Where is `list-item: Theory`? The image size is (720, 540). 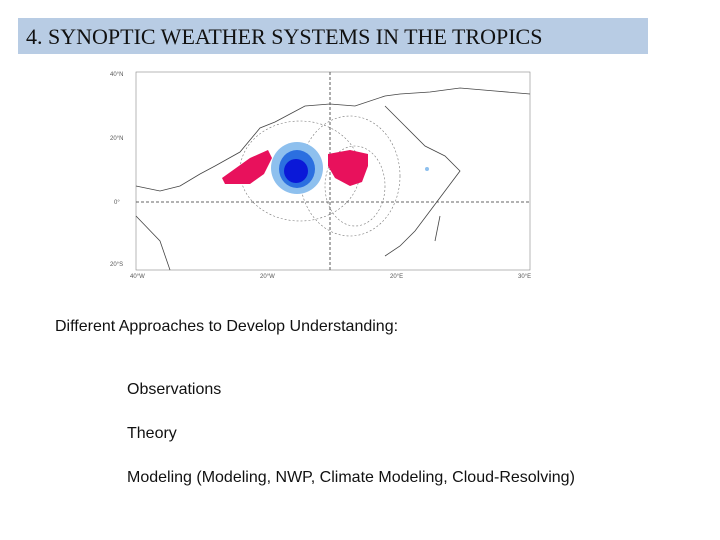
list-item: Theory is located at coordinates (152, 433).